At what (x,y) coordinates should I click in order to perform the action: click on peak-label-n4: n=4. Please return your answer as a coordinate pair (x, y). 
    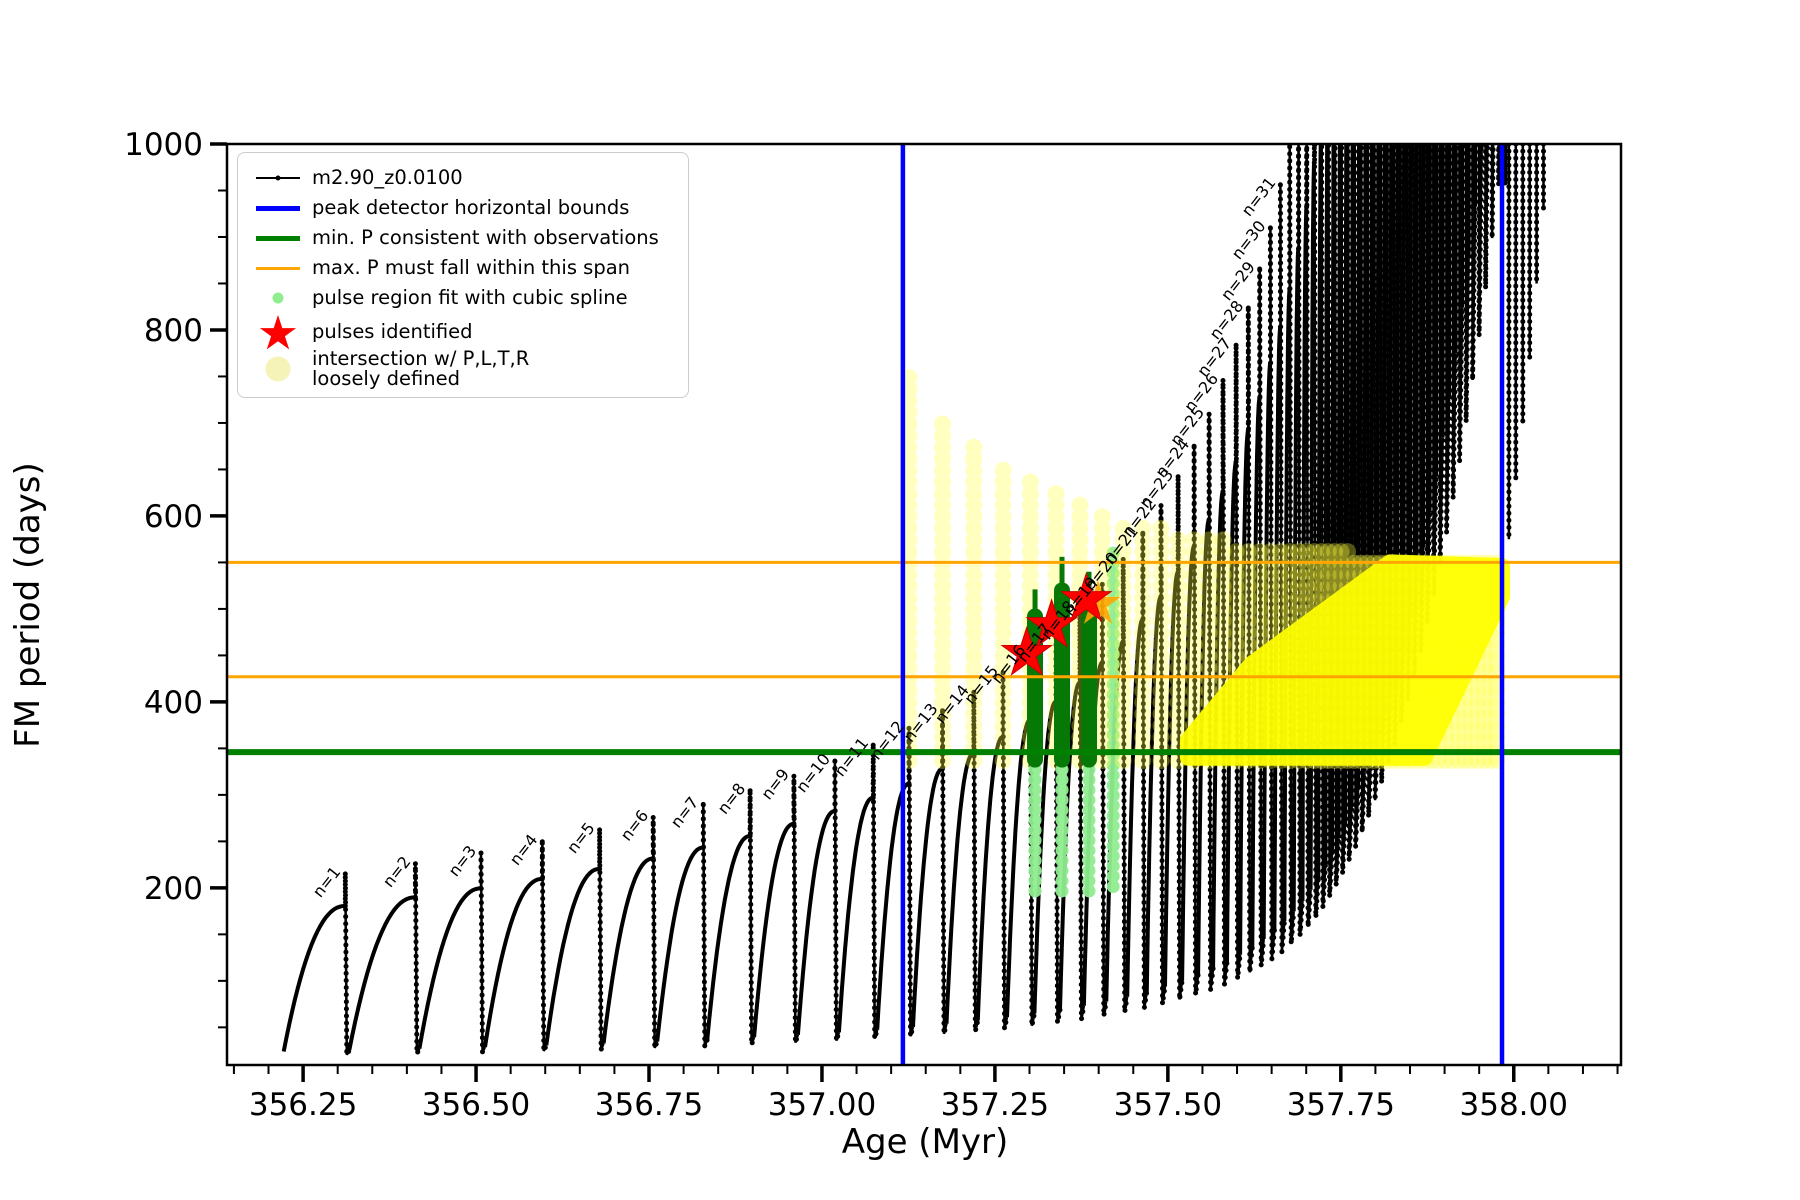
    Looking at the image, I should click on (524, 850).